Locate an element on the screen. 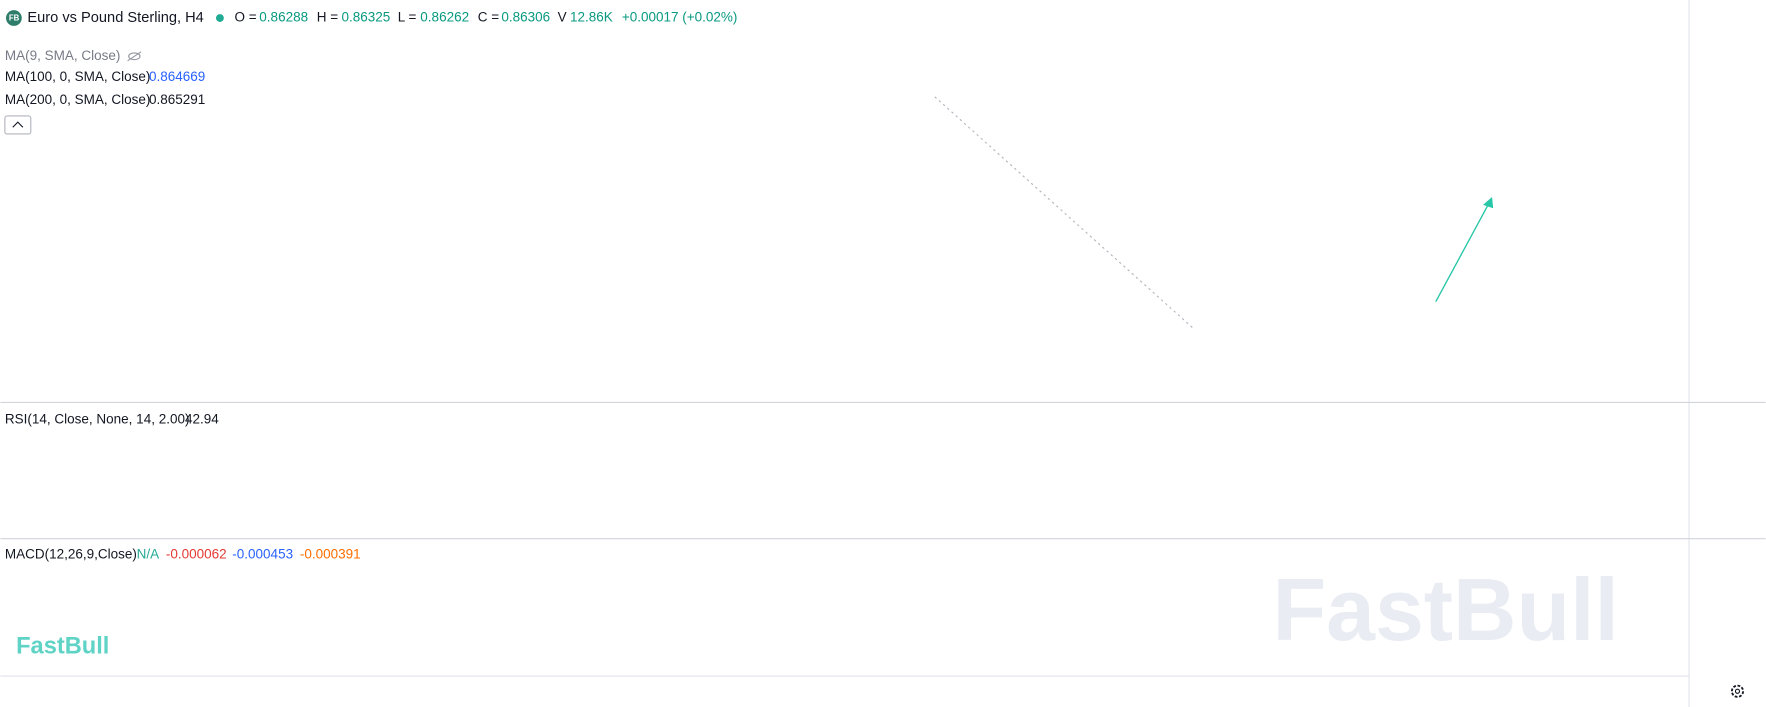  ohlc-label: L = is located at coordinates (407, 17).